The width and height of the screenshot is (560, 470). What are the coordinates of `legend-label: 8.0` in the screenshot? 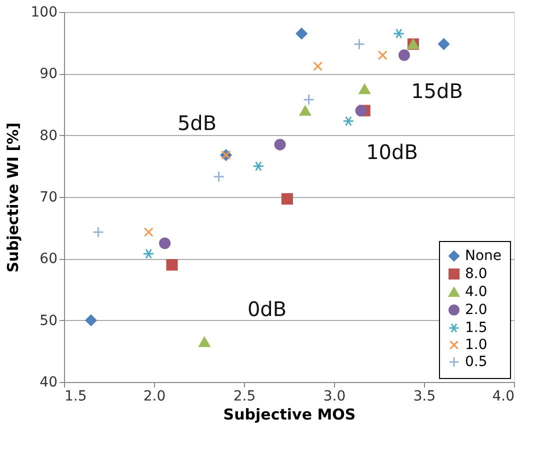 It's located at (476, 274).